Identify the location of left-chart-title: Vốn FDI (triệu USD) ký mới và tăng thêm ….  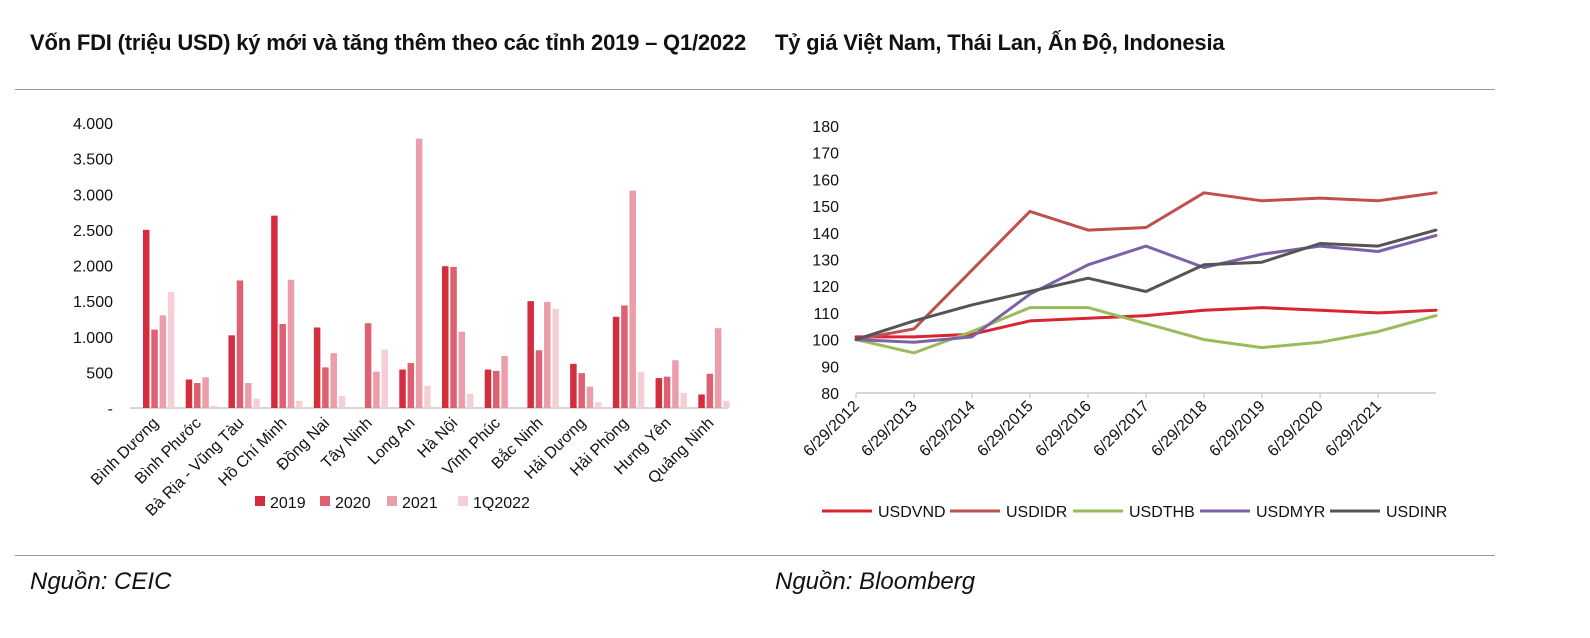
(388, 42).